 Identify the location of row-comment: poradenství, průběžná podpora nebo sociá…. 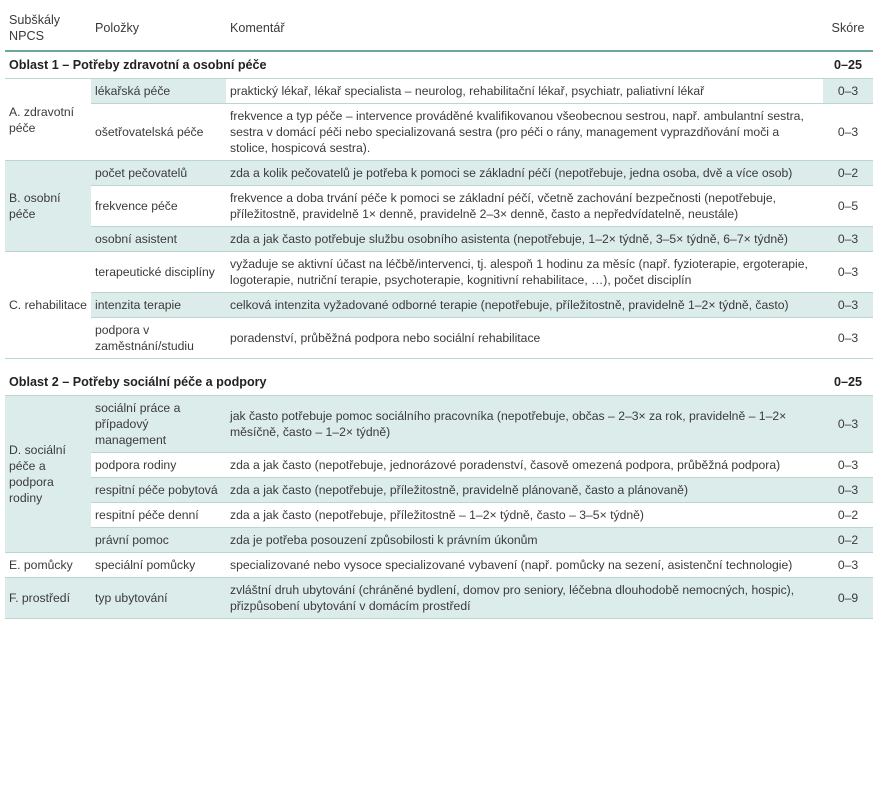
(524, 338).